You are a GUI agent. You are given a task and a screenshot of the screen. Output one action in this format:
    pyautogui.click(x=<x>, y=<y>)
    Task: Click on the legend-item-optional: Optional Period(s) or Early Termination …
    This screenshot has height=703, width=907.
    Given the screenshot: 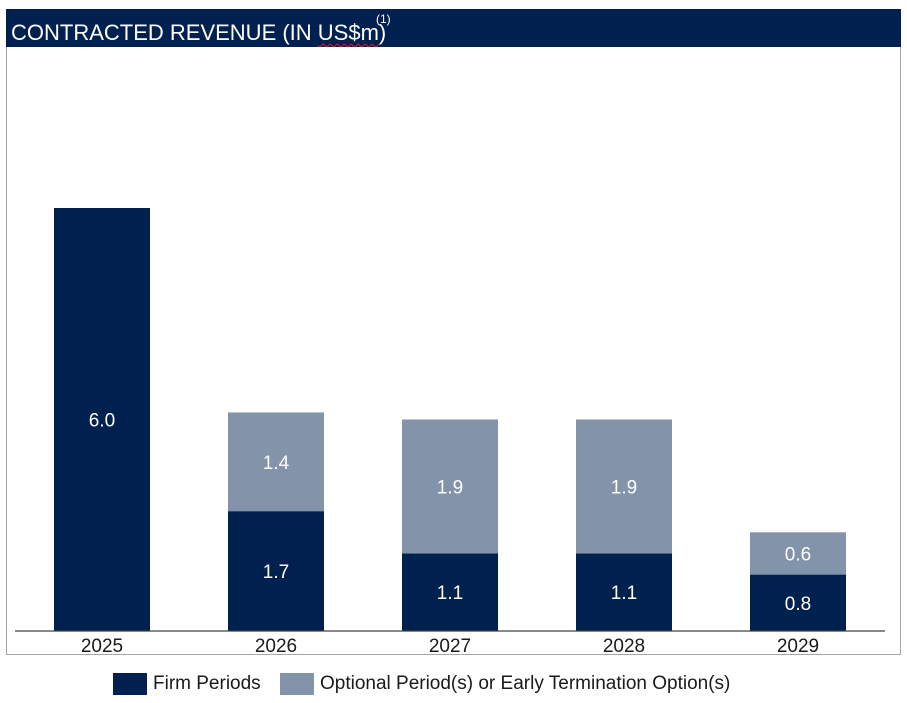 What is the action you would take?
    pyautogui.click(x=505, y=684)
    